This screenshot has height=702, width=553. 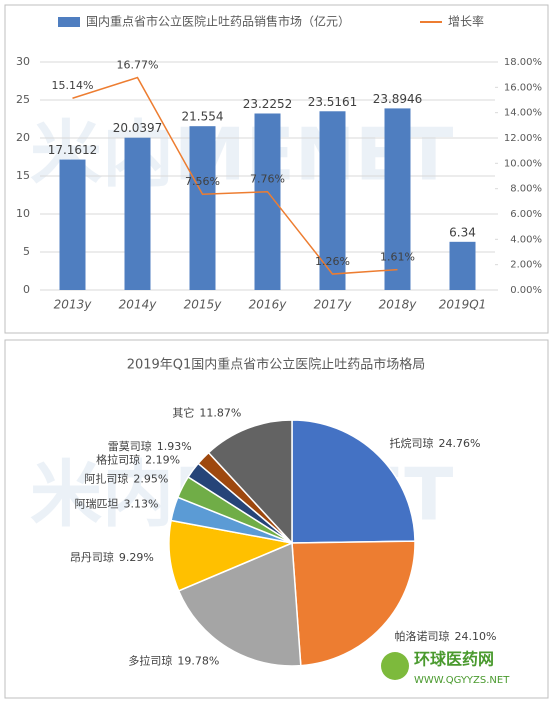 I want to click on x-tick-label: 2015y, so click(x=203, y=305).